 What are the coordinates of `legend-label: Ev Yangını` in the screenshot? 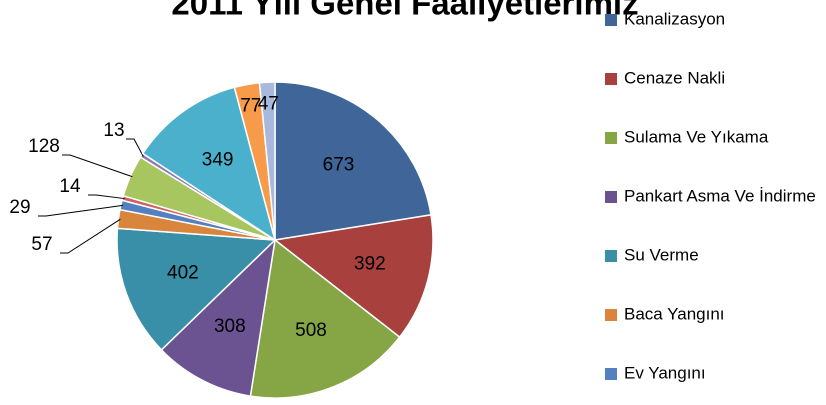 It's located at (665, 372).